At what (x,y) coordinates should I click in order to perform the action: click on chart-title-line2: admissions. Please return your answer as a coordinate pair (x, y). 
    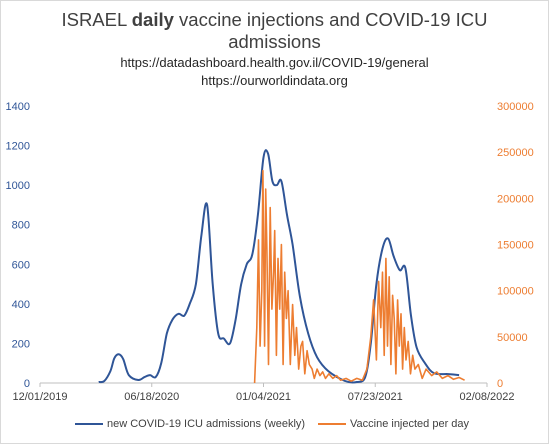
    Looking at the image, I should click on (274, 41).